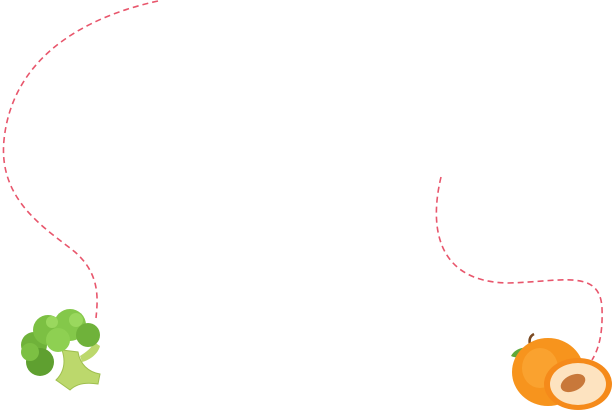 This screenshot has width=613, height=411. Describe the element at coordinates (561, 371) in the screenshot. I see `peach-icon` at that location.